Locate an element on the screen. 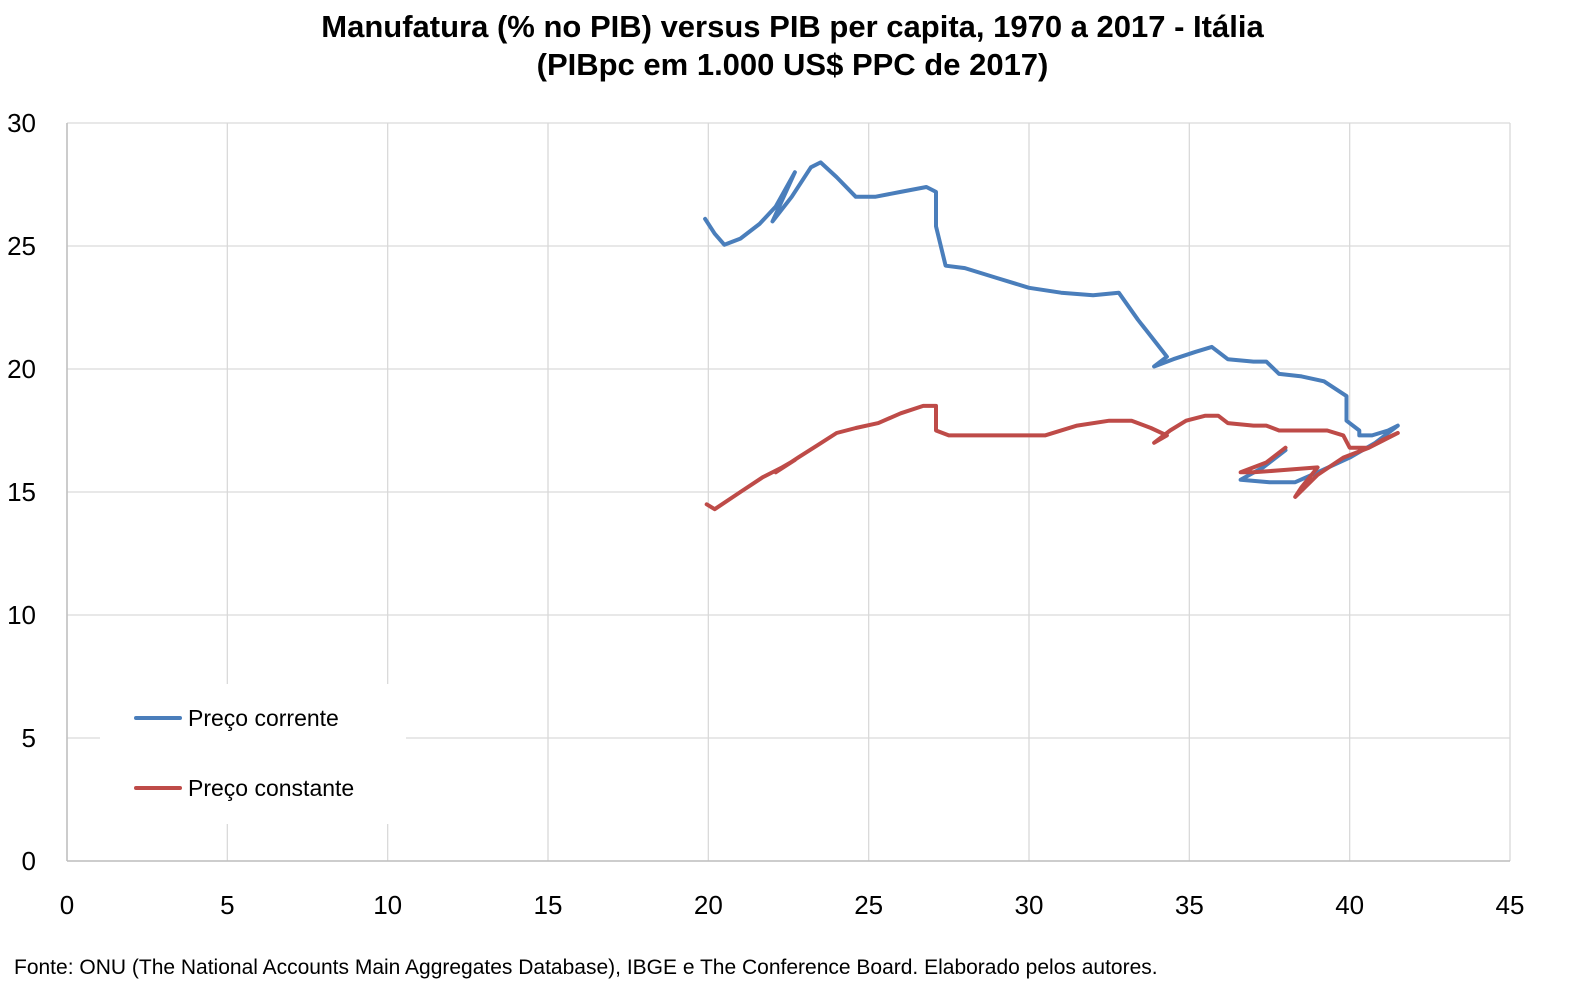 The width and height of the screenshot is (1585, 989). x-tick-label: 15 is located at coordinates (548, 905).